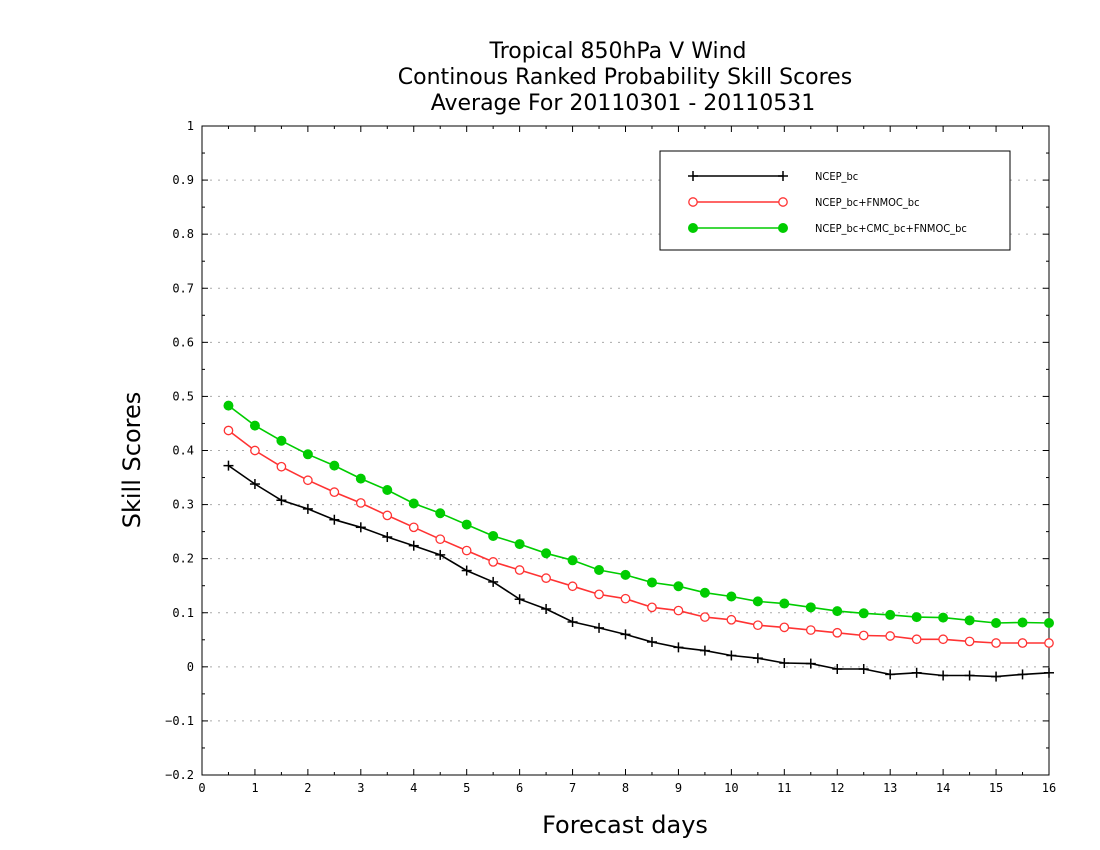 The height and width of the screenshot is (850, 1100). What do you see at coordinates (183, 288) in the screenshot?
I see `y-tick-label: 0.7` at bounding box center [183, 288].